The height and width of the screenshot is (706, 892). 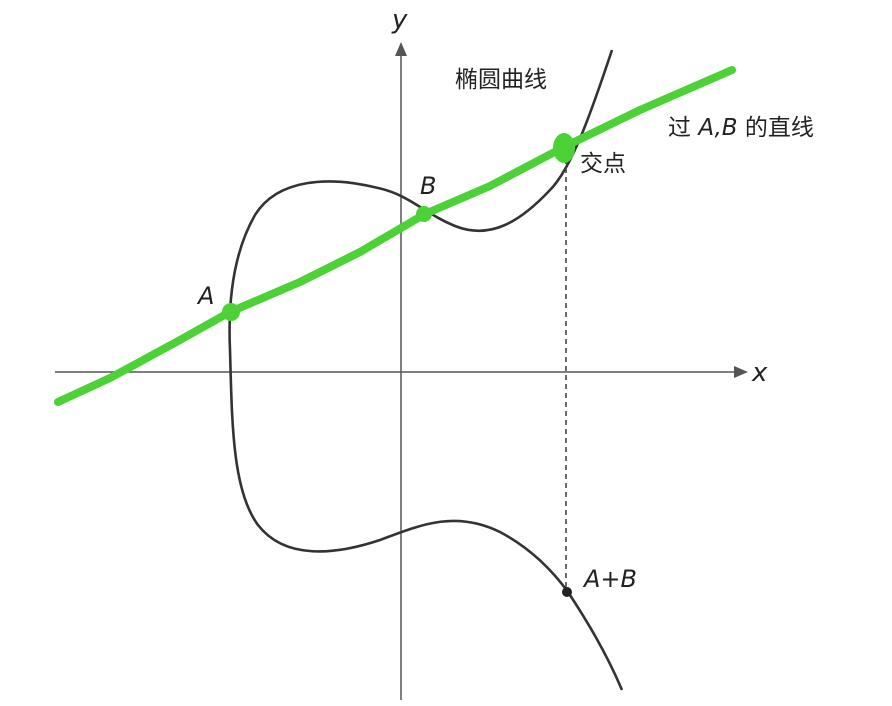 What do you see at coordinates (603, 164) in the screenshot?
I see `intersection-label: 交点` at bounding box center [603, 164].